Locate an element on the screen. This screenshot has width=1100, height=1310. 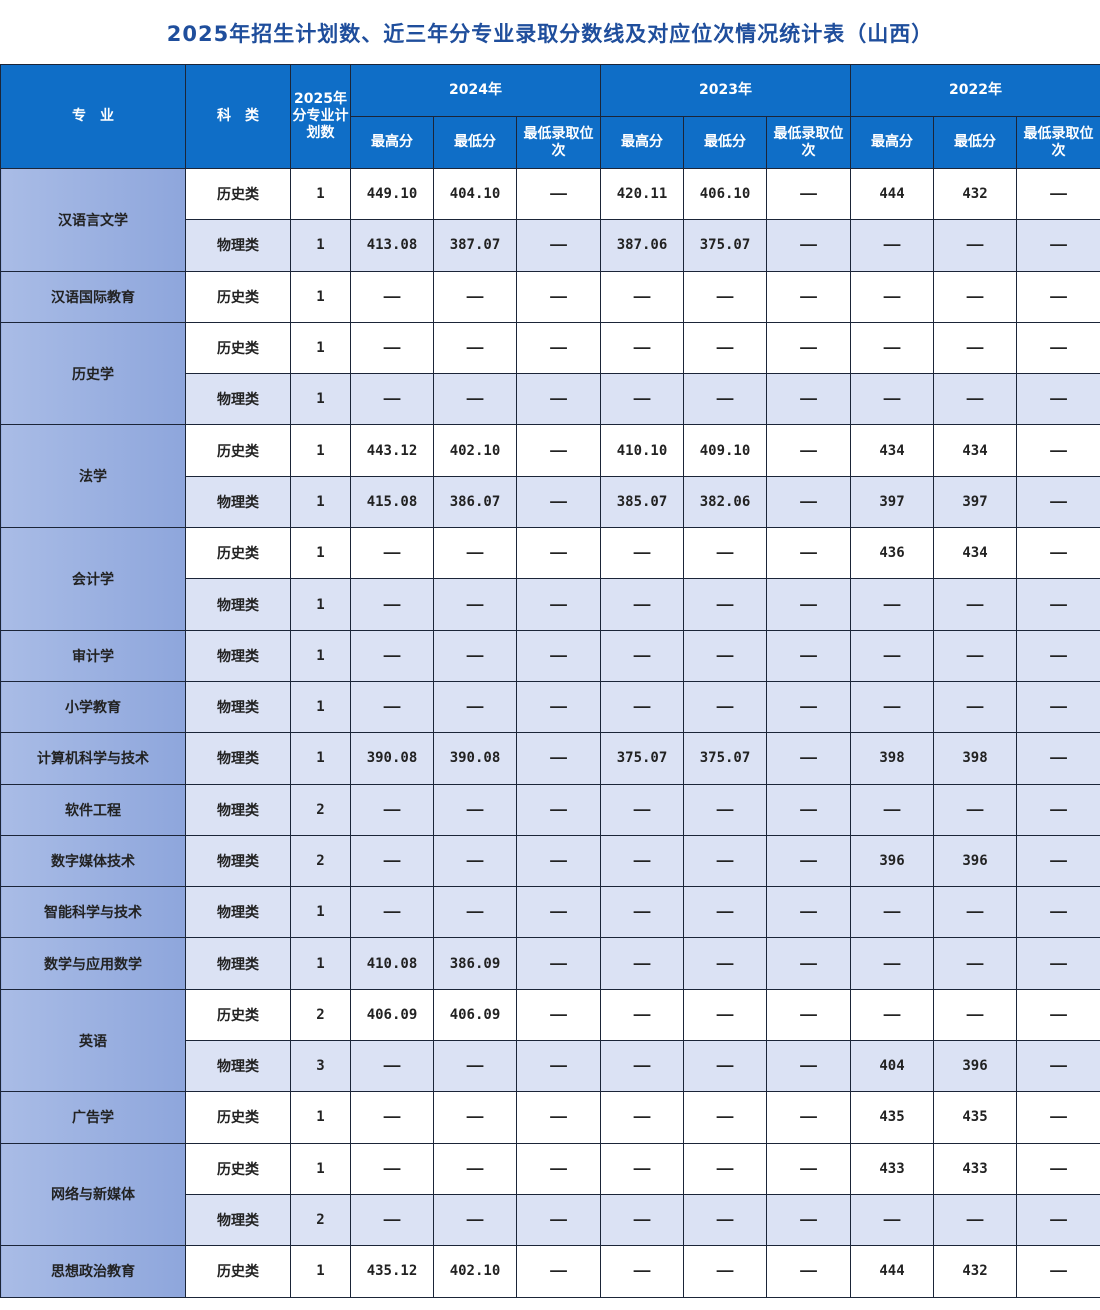
major-cell: 会计学 is located at coordinates (93, 579).